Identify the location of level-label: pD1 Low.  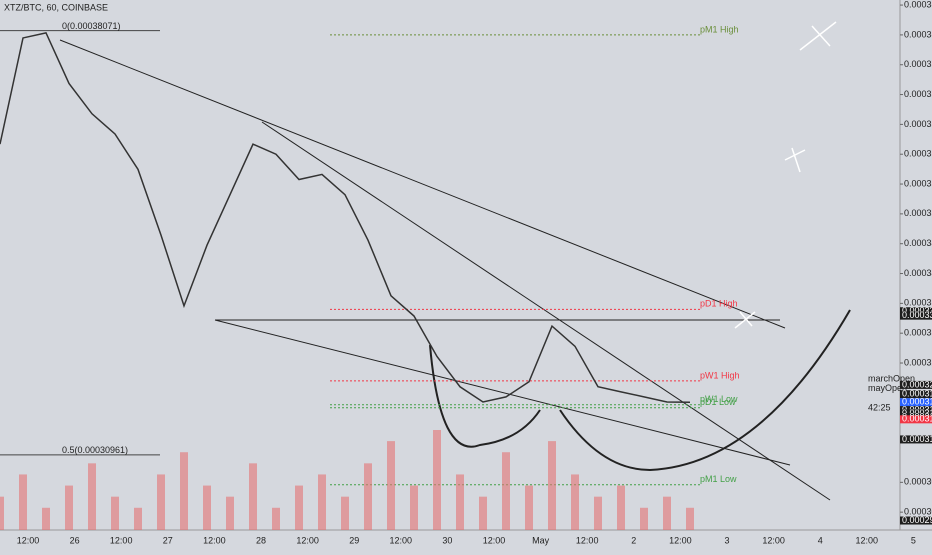
(718, 402).